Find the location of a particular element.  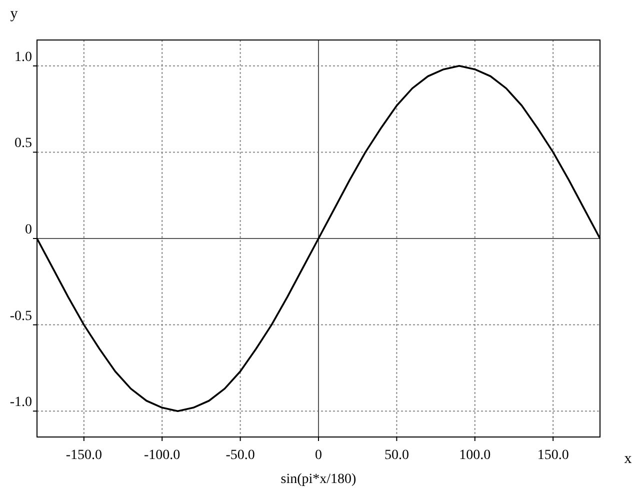

y-tick-label: 0 is located at coordinates (28, 230).